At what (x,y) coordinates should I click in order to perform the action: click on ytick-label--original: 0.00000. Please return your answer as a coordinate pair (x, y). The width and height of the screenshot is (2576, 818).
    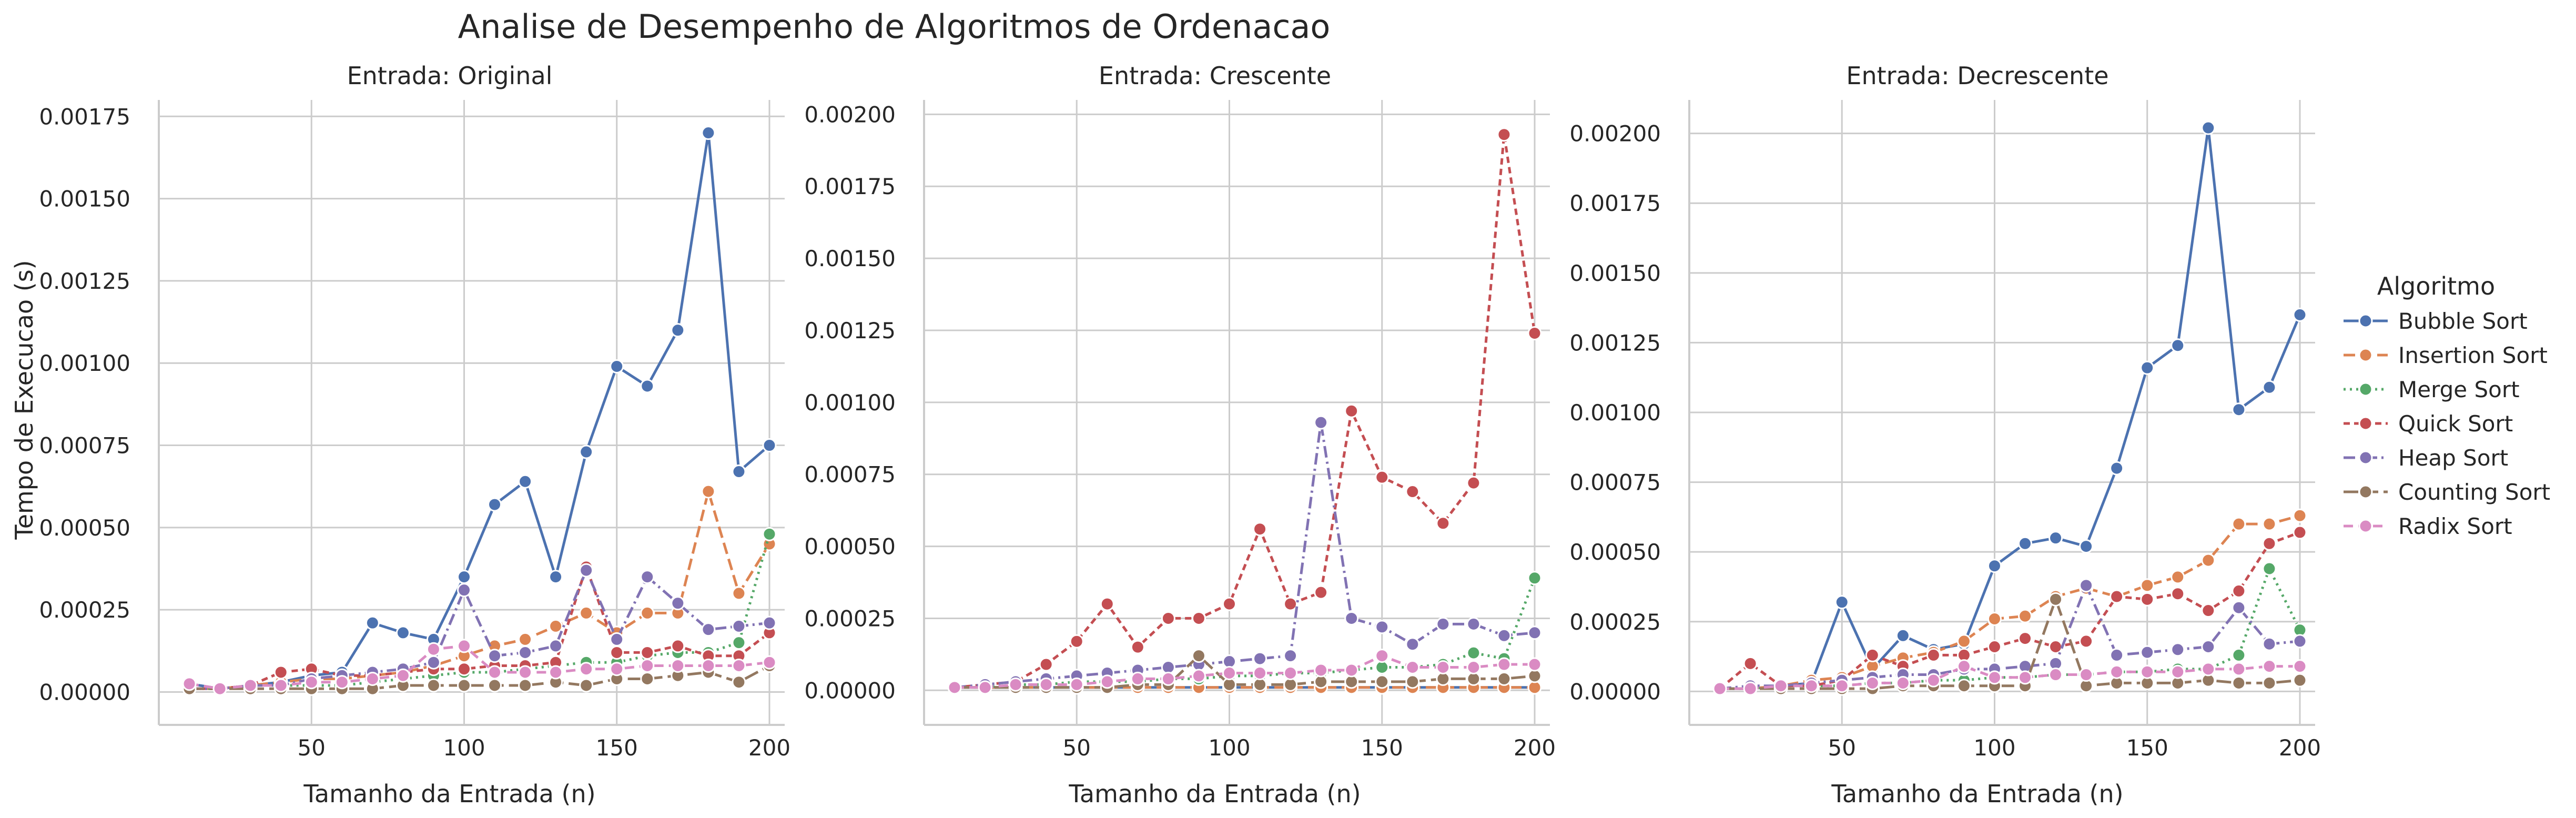
    Looking at the image, I should click on (85, 692).